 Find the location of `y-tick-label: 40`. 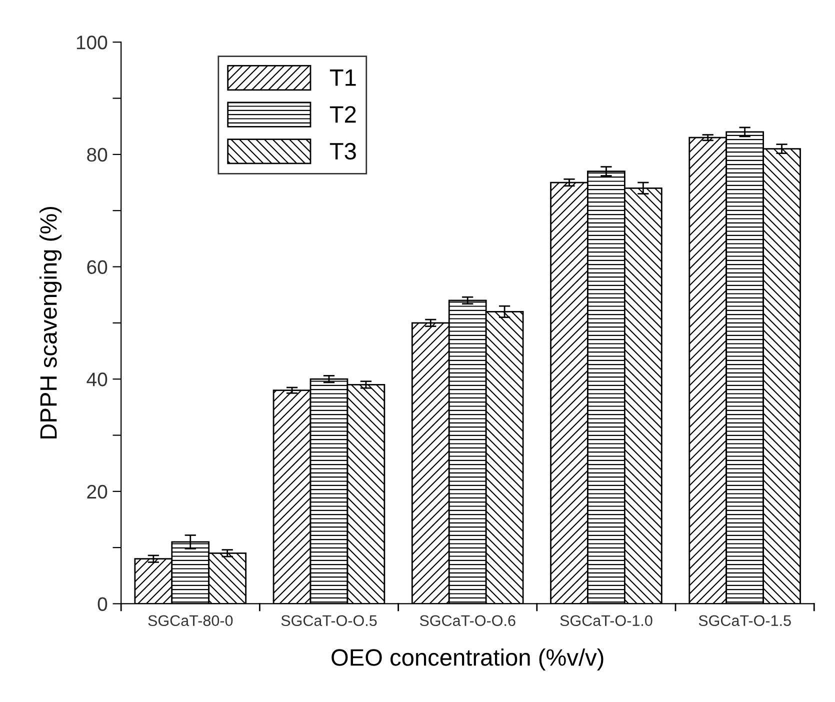

y-tick-label: 40 is located at coordinates (97, 379).